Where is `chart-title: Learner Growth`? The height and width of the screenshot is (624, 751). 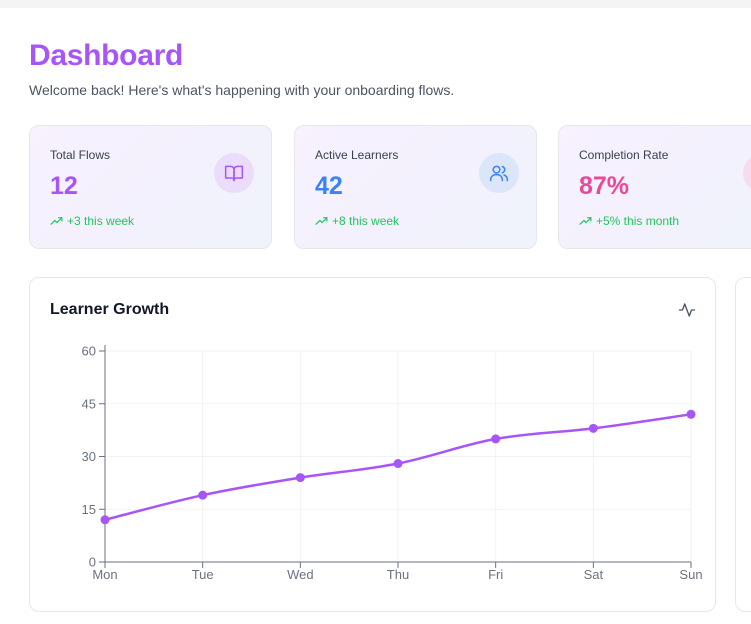 chart-title: Learner Growth is located at coordinates (110, 309).